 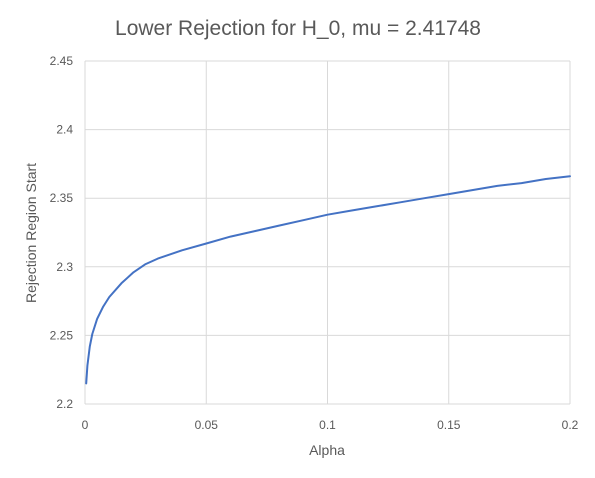 What do you see at coordinates (64, 267) in the screenshot?
I see `y-tick-label: 2.3` at bounding box center [64, 267].